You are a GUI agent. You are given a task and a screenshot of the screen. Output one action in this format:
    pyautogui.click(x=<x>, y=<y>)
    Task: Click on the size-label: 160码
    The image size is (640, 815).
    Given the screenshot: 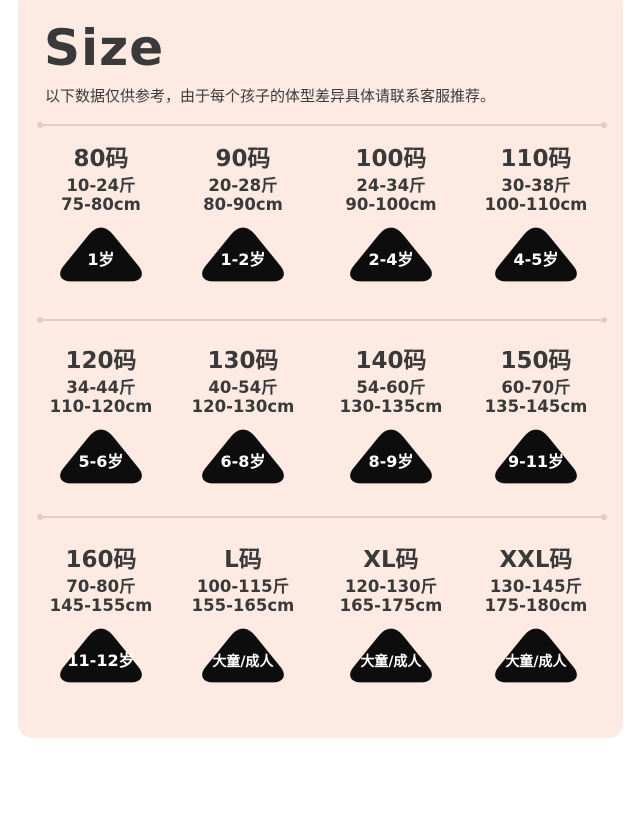 What is the action you would take?
    pyautogui.click(x=101, y=560)
    